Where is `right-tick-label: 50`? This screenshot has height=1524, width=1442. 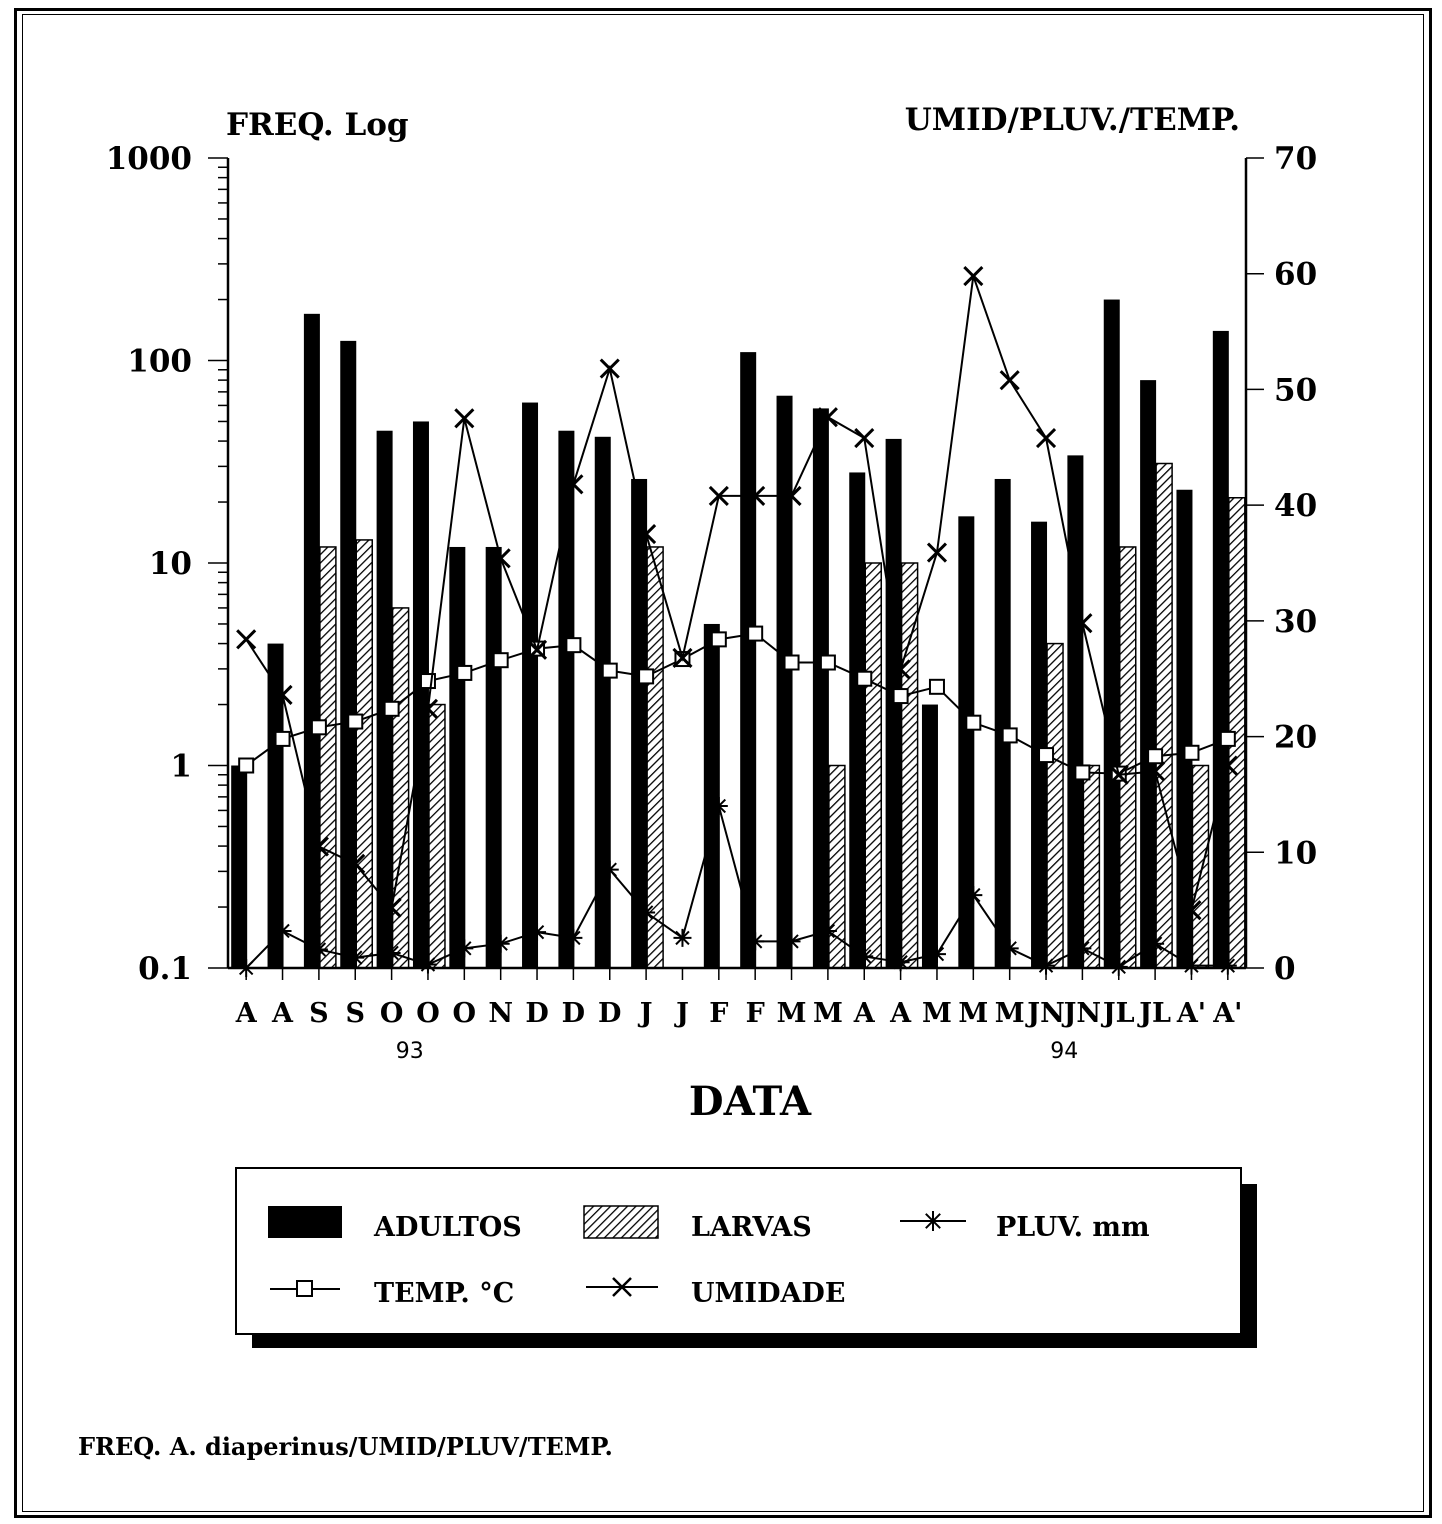 right-tick-label: 50 is located at coordinates (1295, 390).